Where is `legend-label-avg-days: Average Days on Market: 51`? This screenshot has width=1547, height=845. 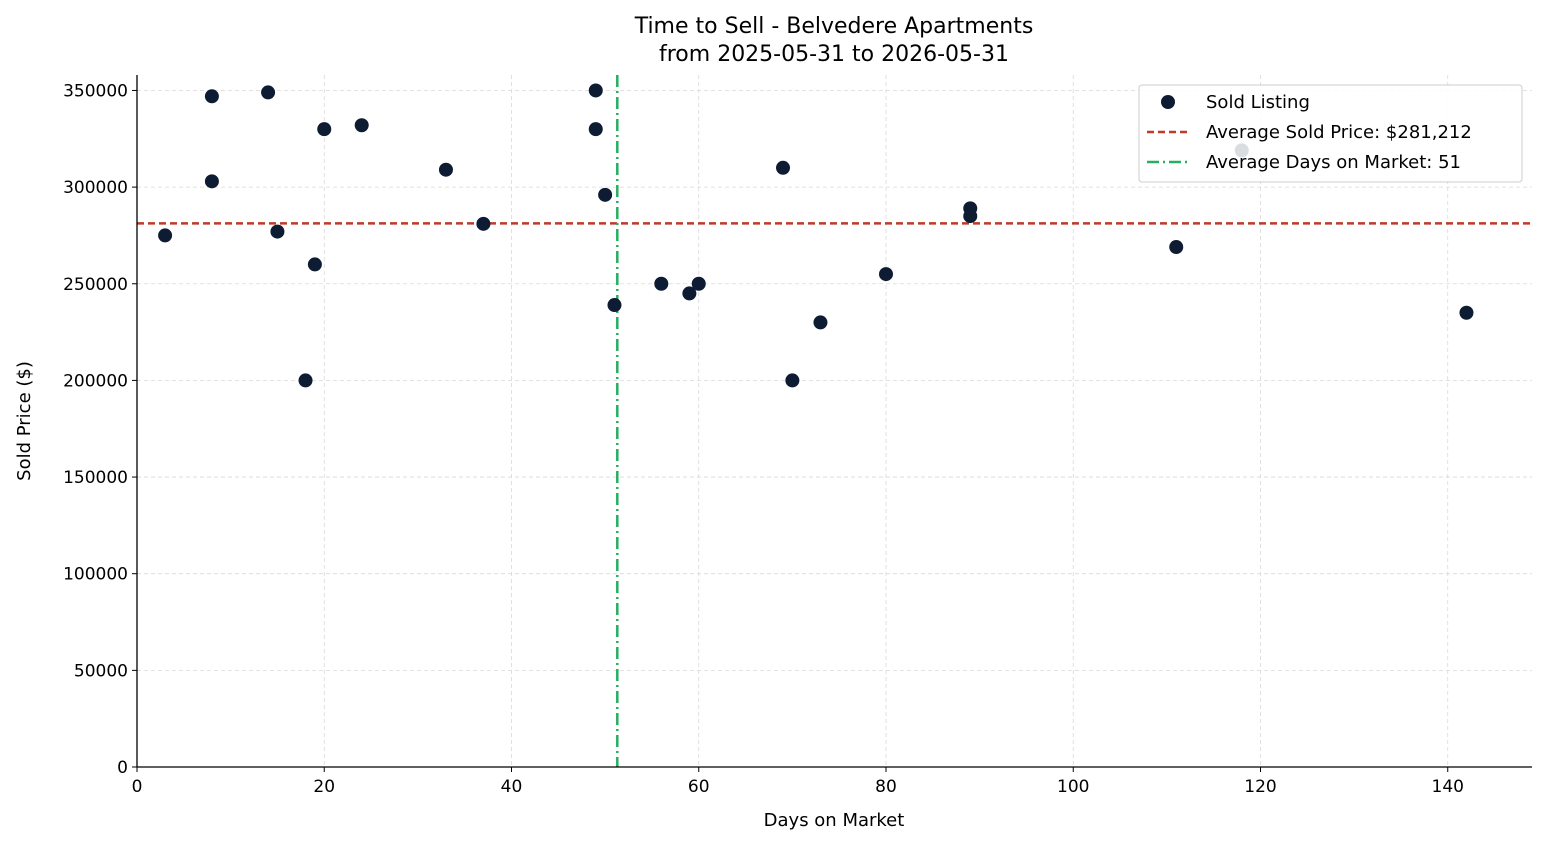 legend-label-avg-days: Average Days on Market: 51 is located at coordinates (1333, 162).